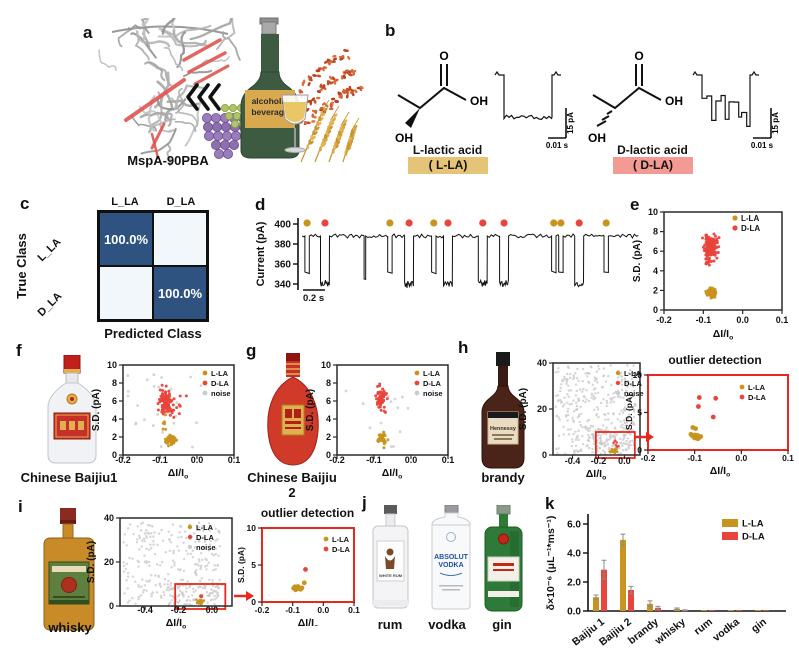 Image resolution: width=799 pixels, height=658 pixels. Describe the element at coordinates (765, 129) in the screenshot. I see `d-trace-scalebar: 0.01 s 15 pA` at that location.